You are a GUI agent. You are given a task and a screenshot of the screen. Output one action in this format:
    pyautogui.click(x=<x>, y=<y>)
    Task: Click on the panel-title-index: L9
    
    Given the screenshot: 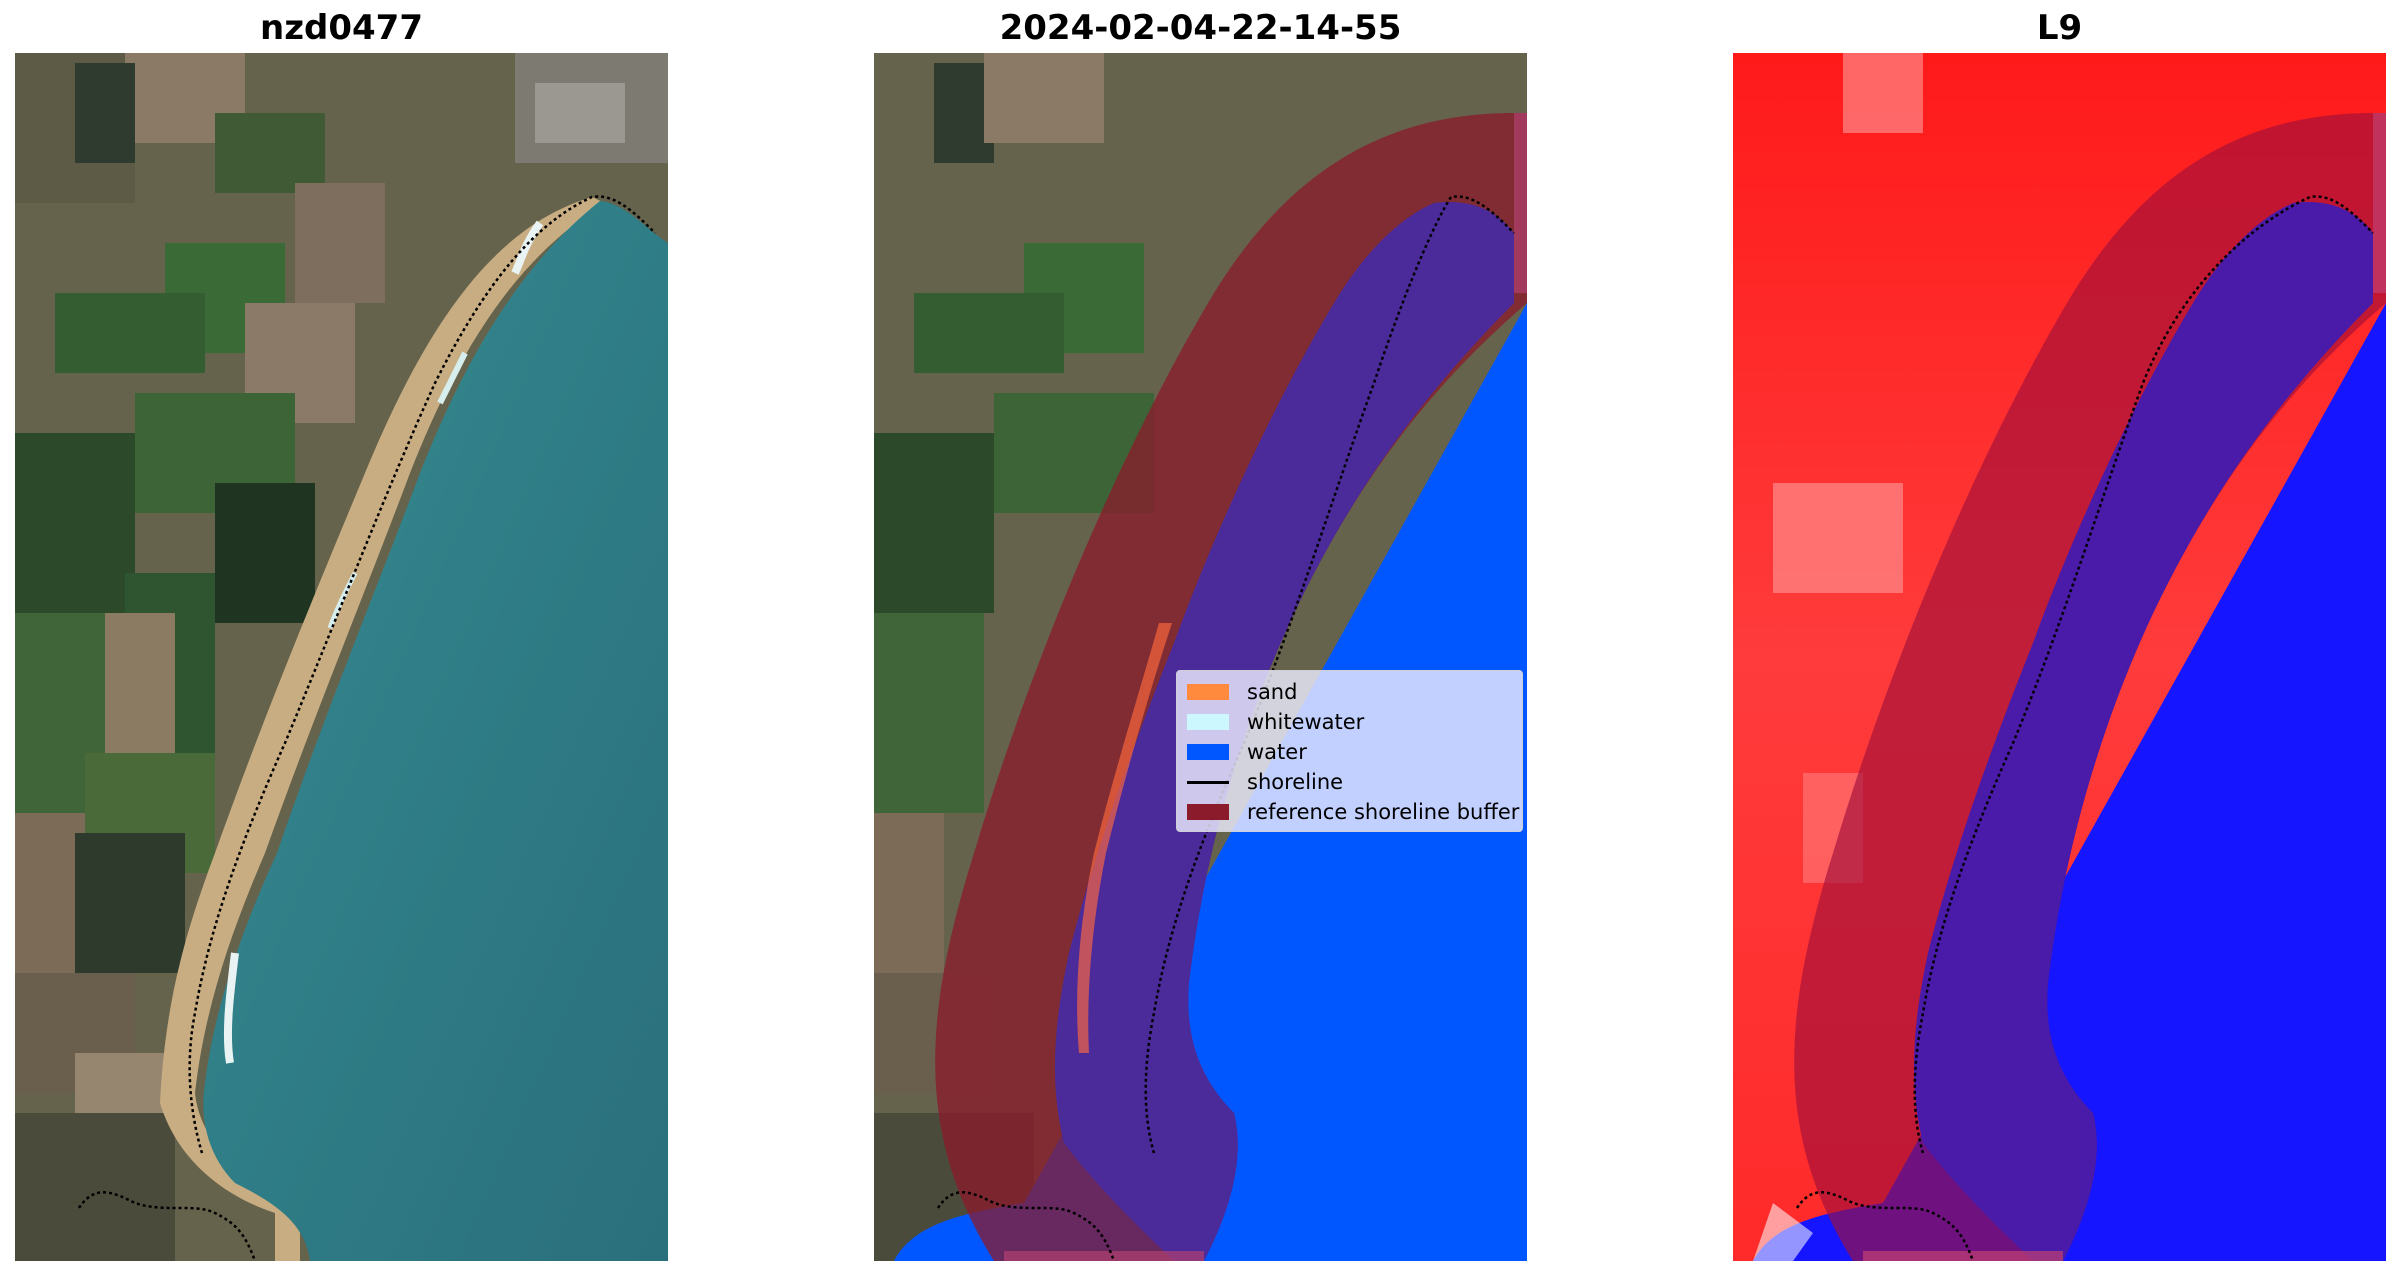 What is the action you would take?
    pyautogui.click(x=2059, y=28)
    